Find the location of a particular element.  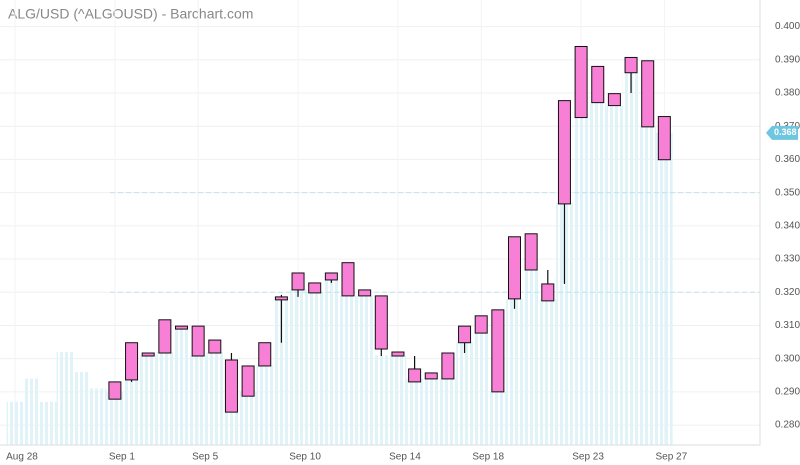

x-tick-label: Aug 28 is located at coordinates (22, 457).